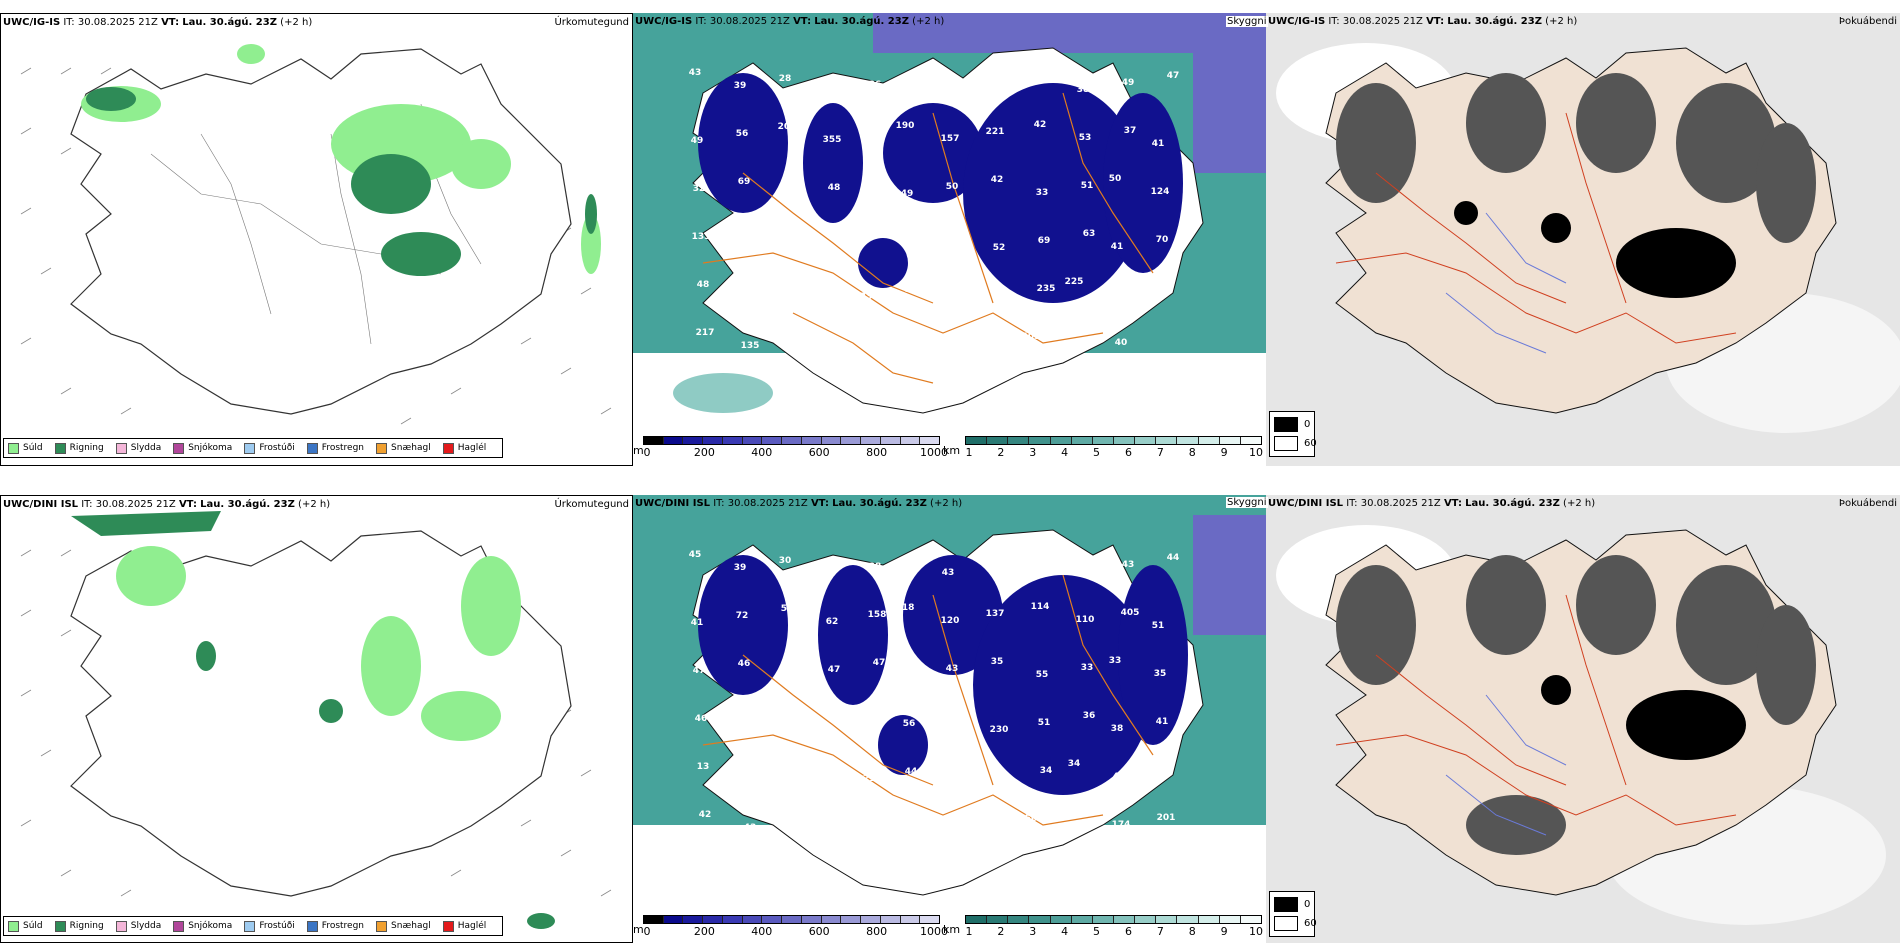 The height and width of the screenshot is (950, 1900). I want to click on legend-label: Rigning, so click(86, 926).